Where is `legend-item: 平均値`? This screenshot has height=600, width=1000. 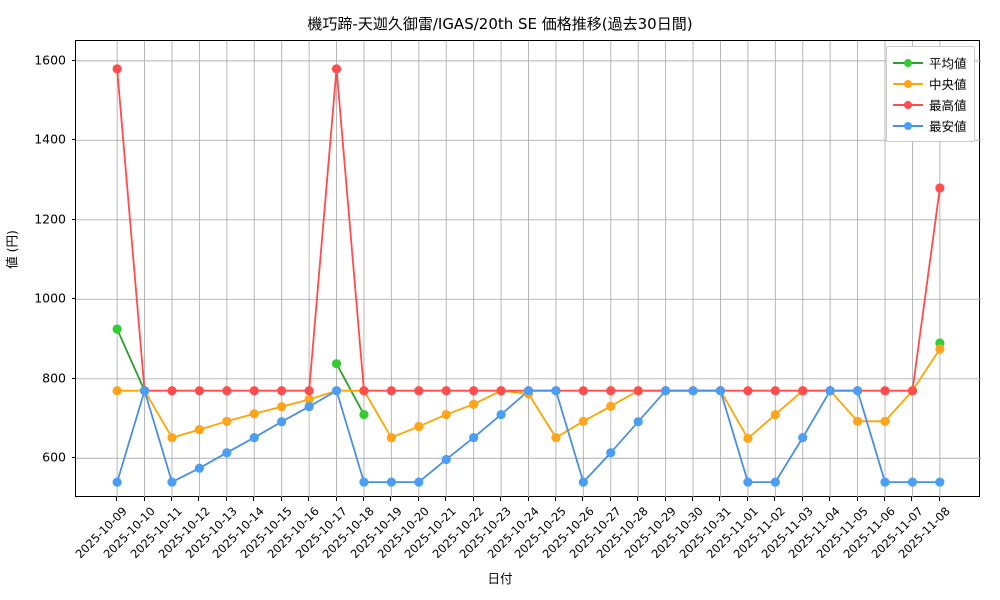
legend-item: 平均値 is located at coordinates (930, 62).